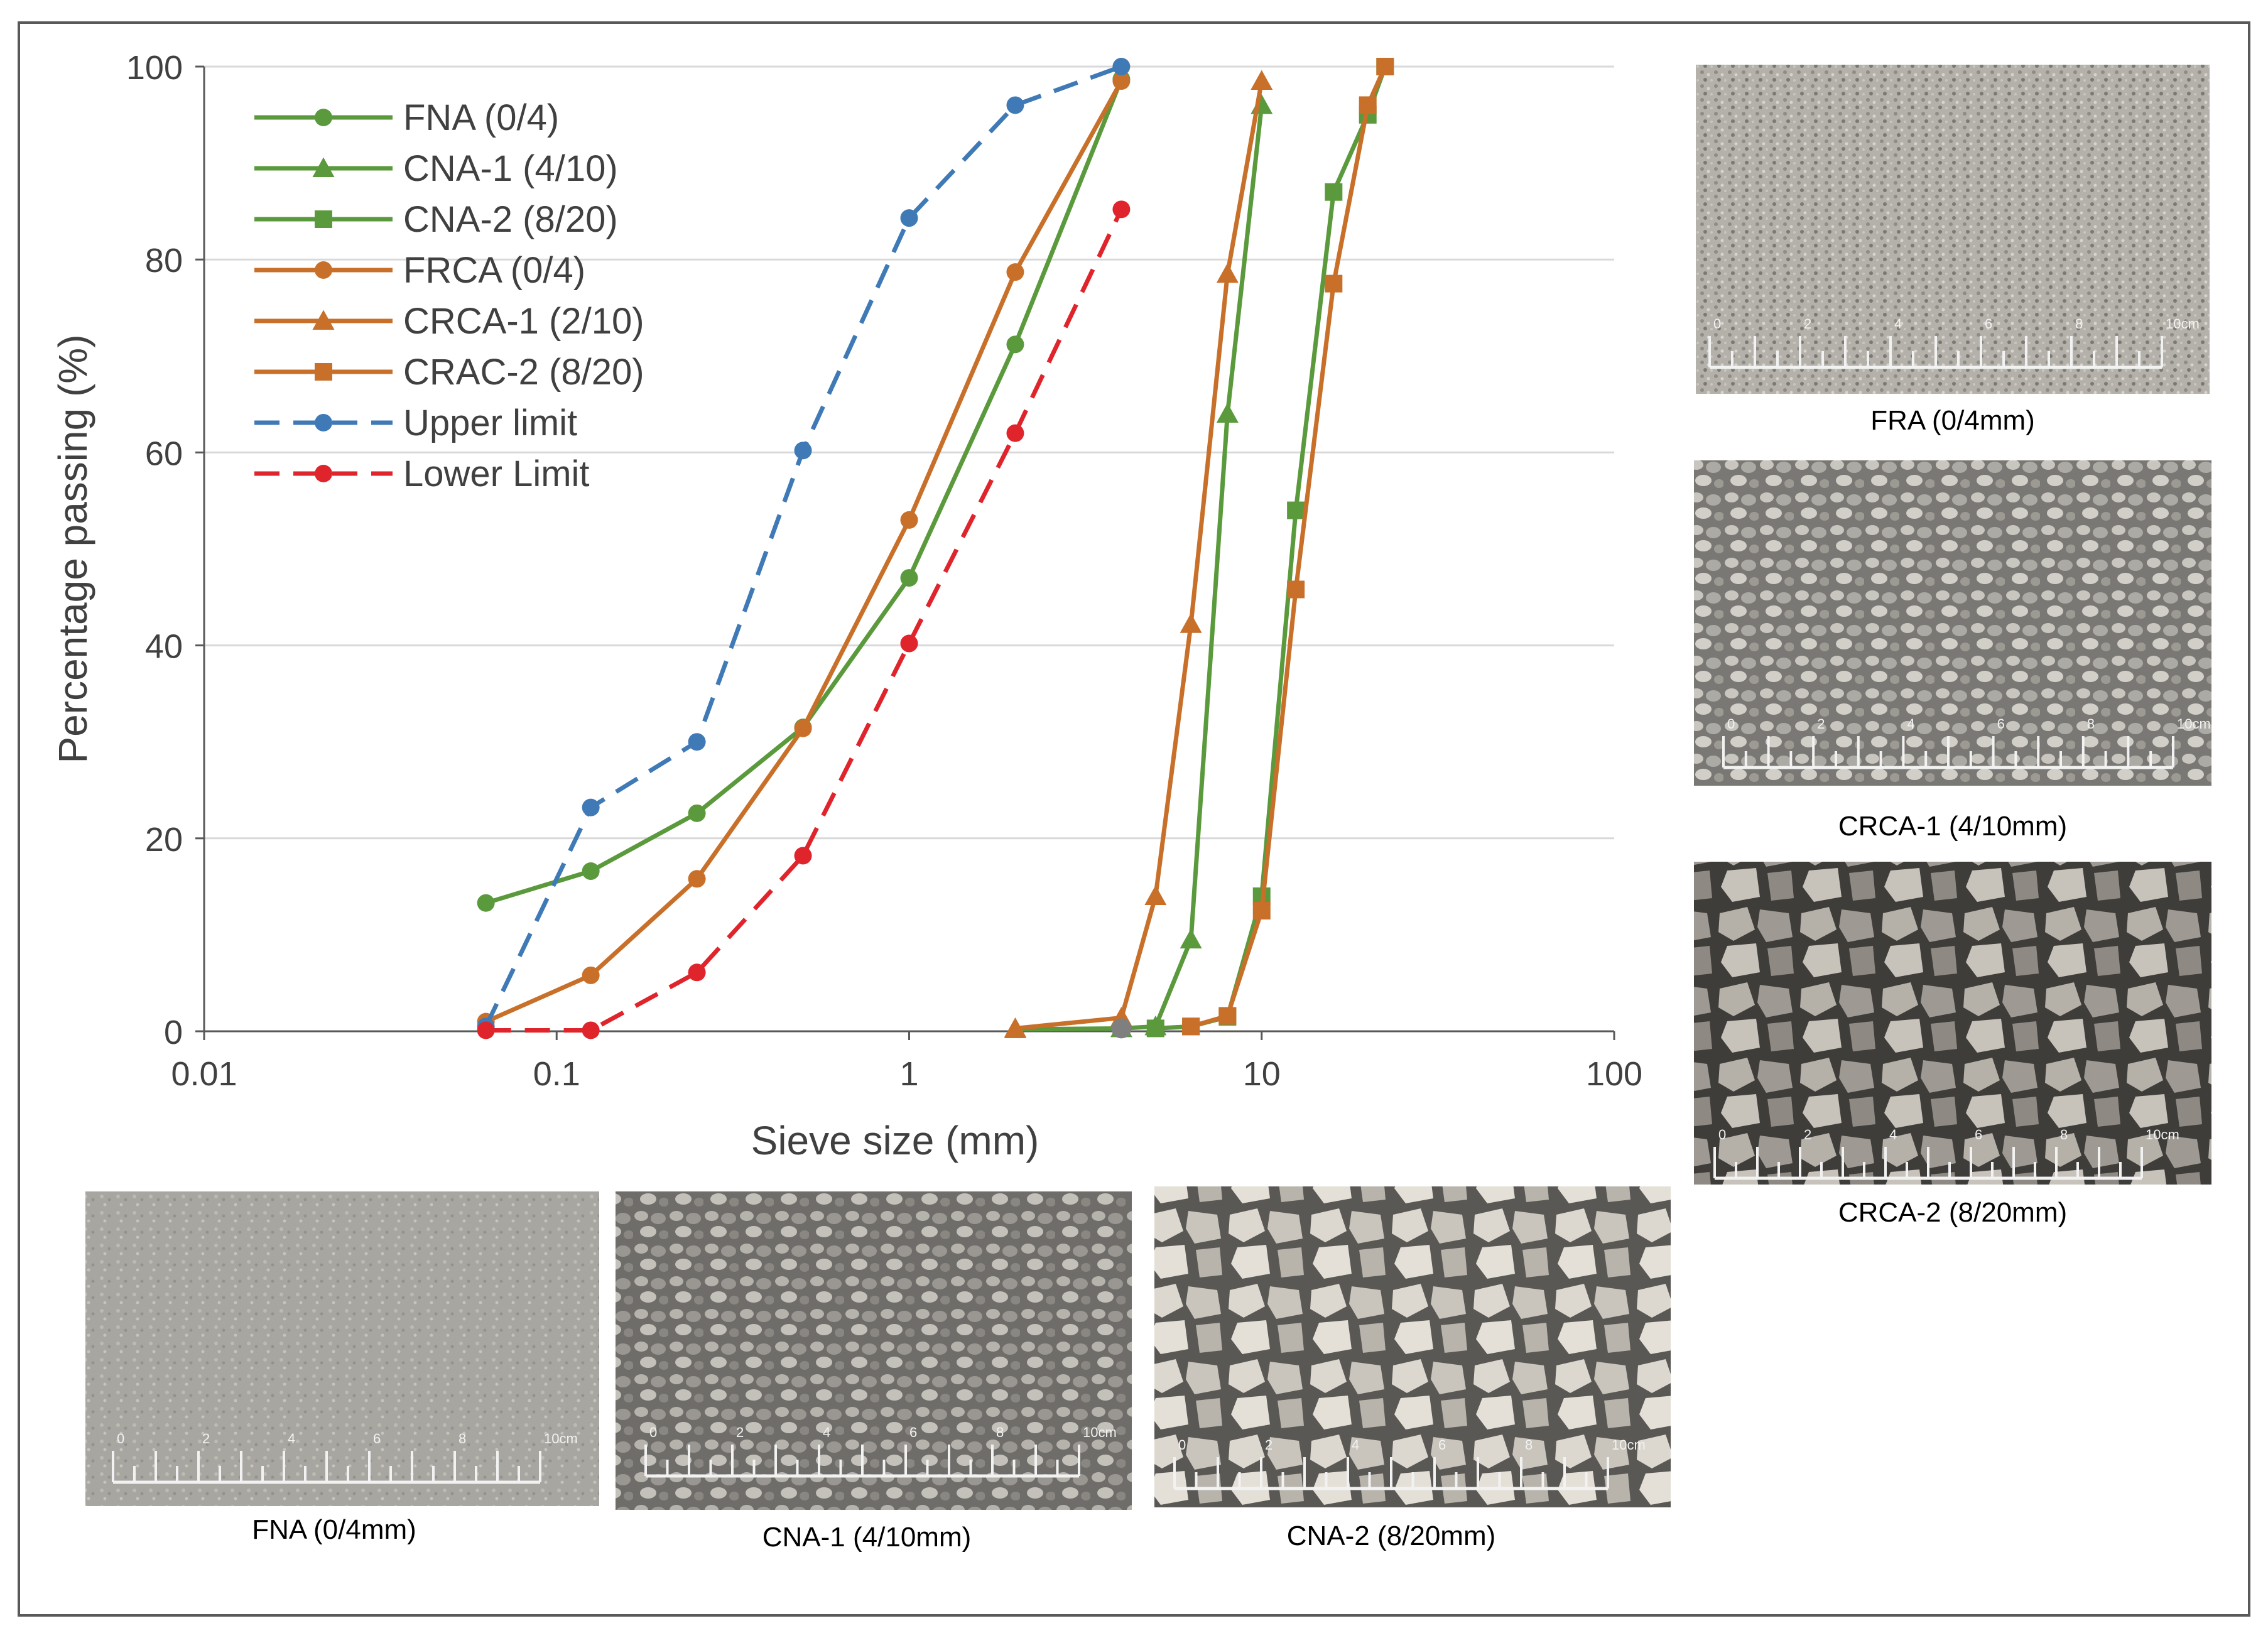  I want to click on photo-cna2: 0 2 4 6 8 10cm CNA-2 (8/20mm), so click(1412, 1368).